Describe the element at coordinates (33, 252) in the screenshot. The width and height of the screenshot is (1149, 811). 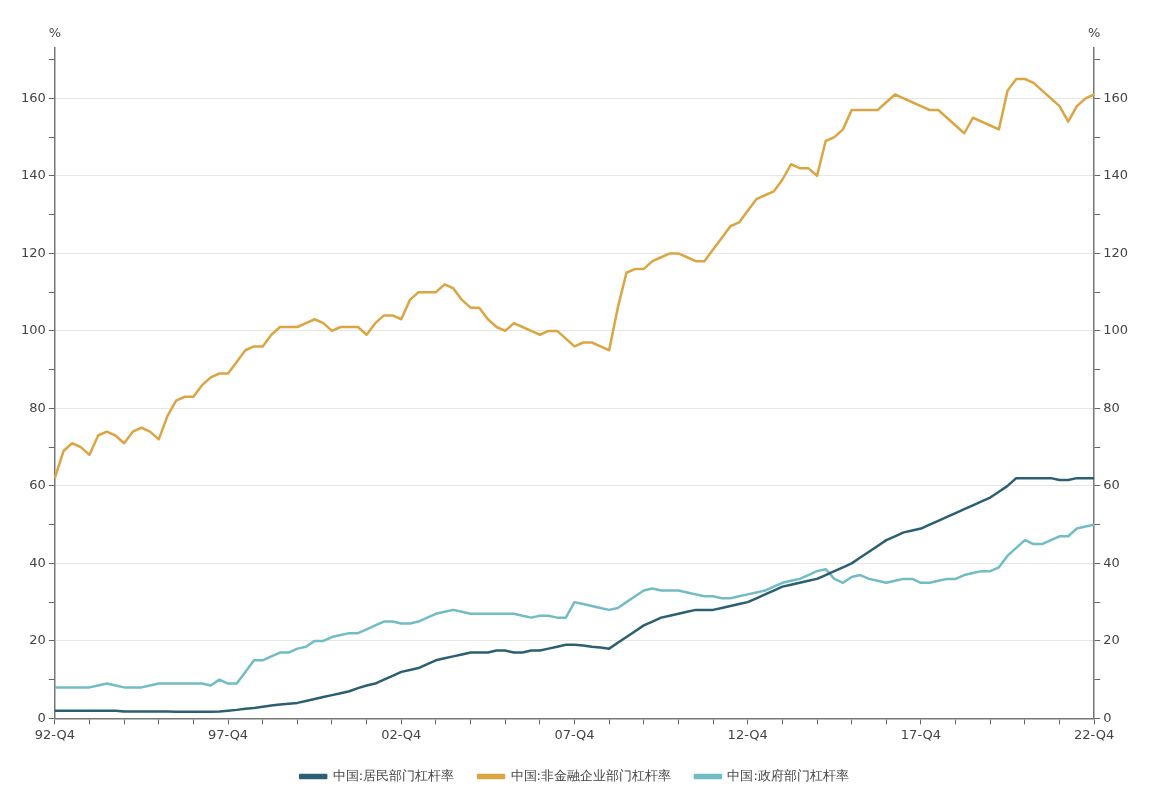
I see `y-tick-label: 120` at that location.